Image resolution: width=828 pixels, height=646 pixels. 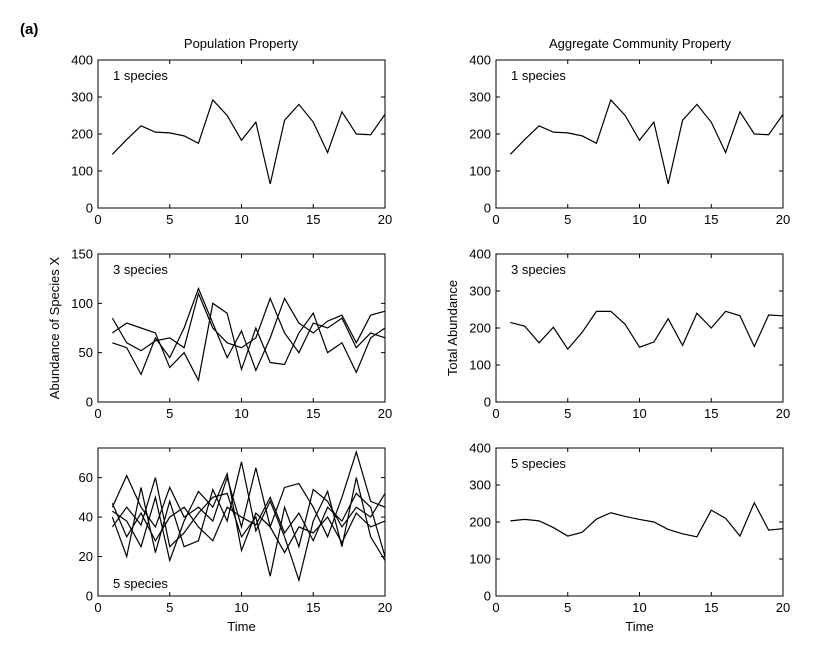 What do you see at coordinates (640, 43) in the screenshot?
I see `column-title-aggregate: Aggregate Community Property` at bounding box center [640, 43].